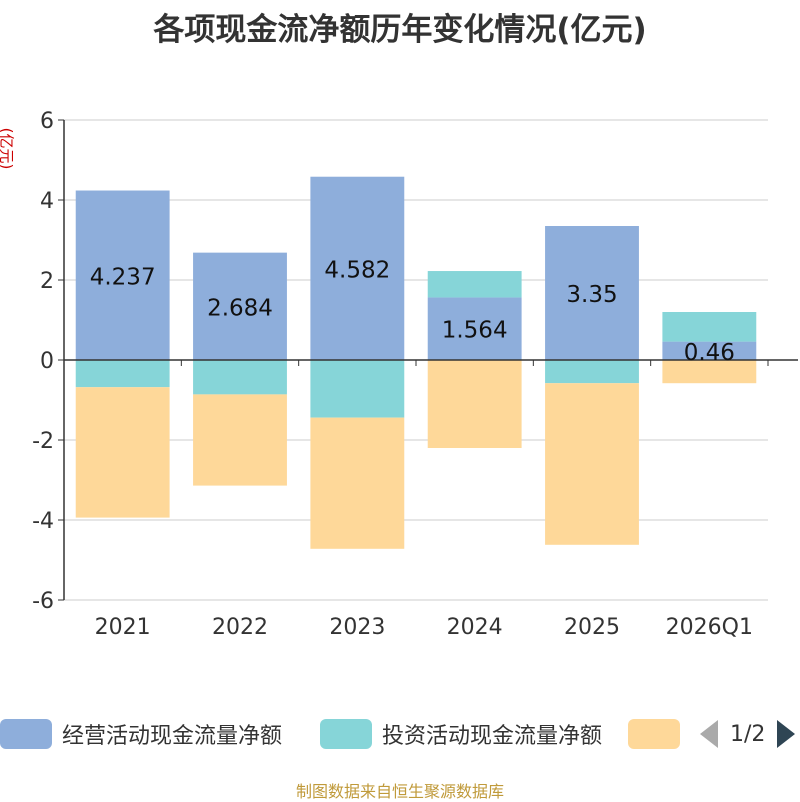  Describe the element at coordinates (123, 627) in the screenshot. I see `x-tick-label-2021: 2021` at that location.